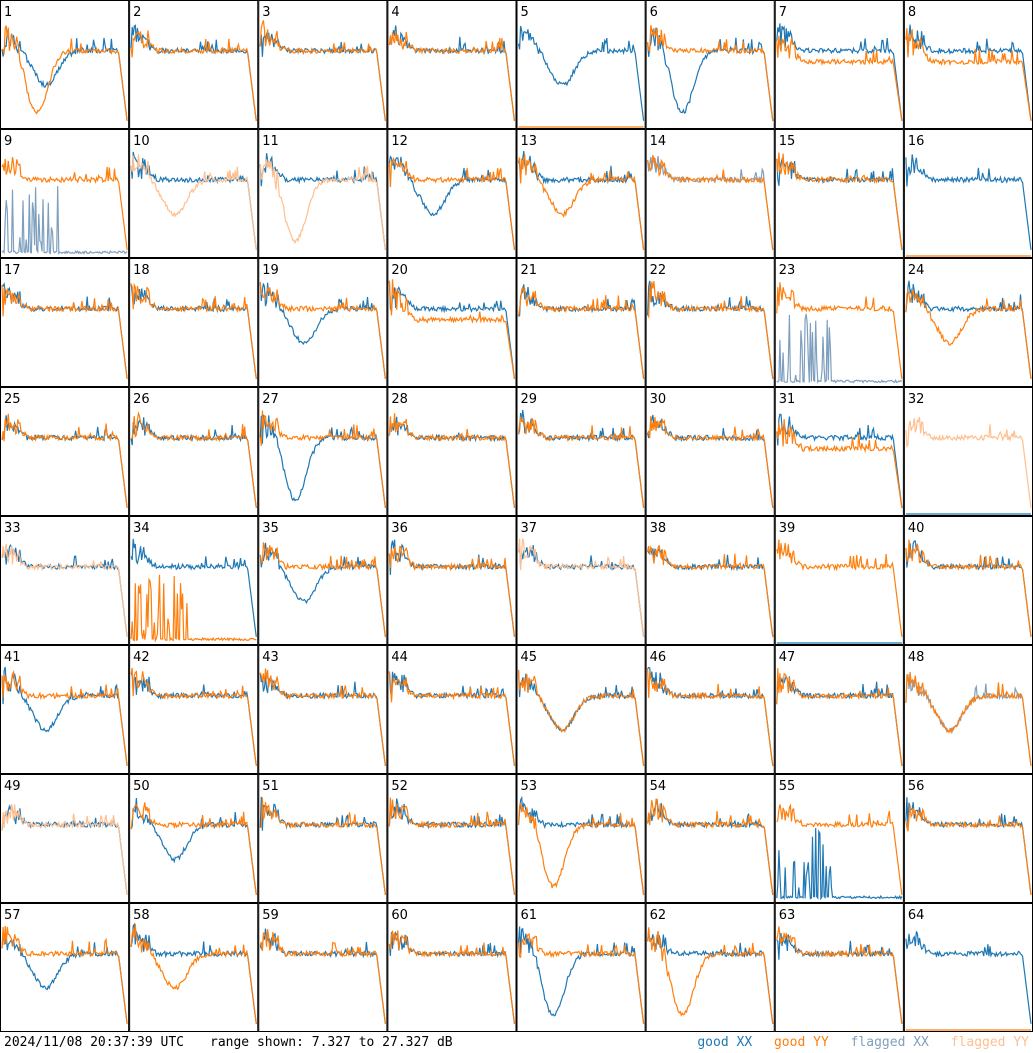  What do you see at coordinates (452, 709) in the screenshot?
I see `panel-44: 44` at bounding box center [452, 709].